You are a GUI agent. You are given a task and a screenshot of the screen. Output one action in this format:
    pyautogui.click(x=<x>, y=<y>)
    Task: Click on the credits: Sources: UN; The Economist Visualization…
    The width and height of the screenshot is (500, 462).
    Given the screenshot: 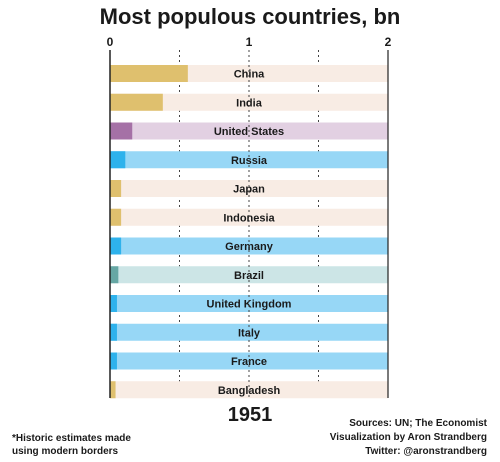 What is the action you would take?
    pyautogui.click(x=408, y=438)
    